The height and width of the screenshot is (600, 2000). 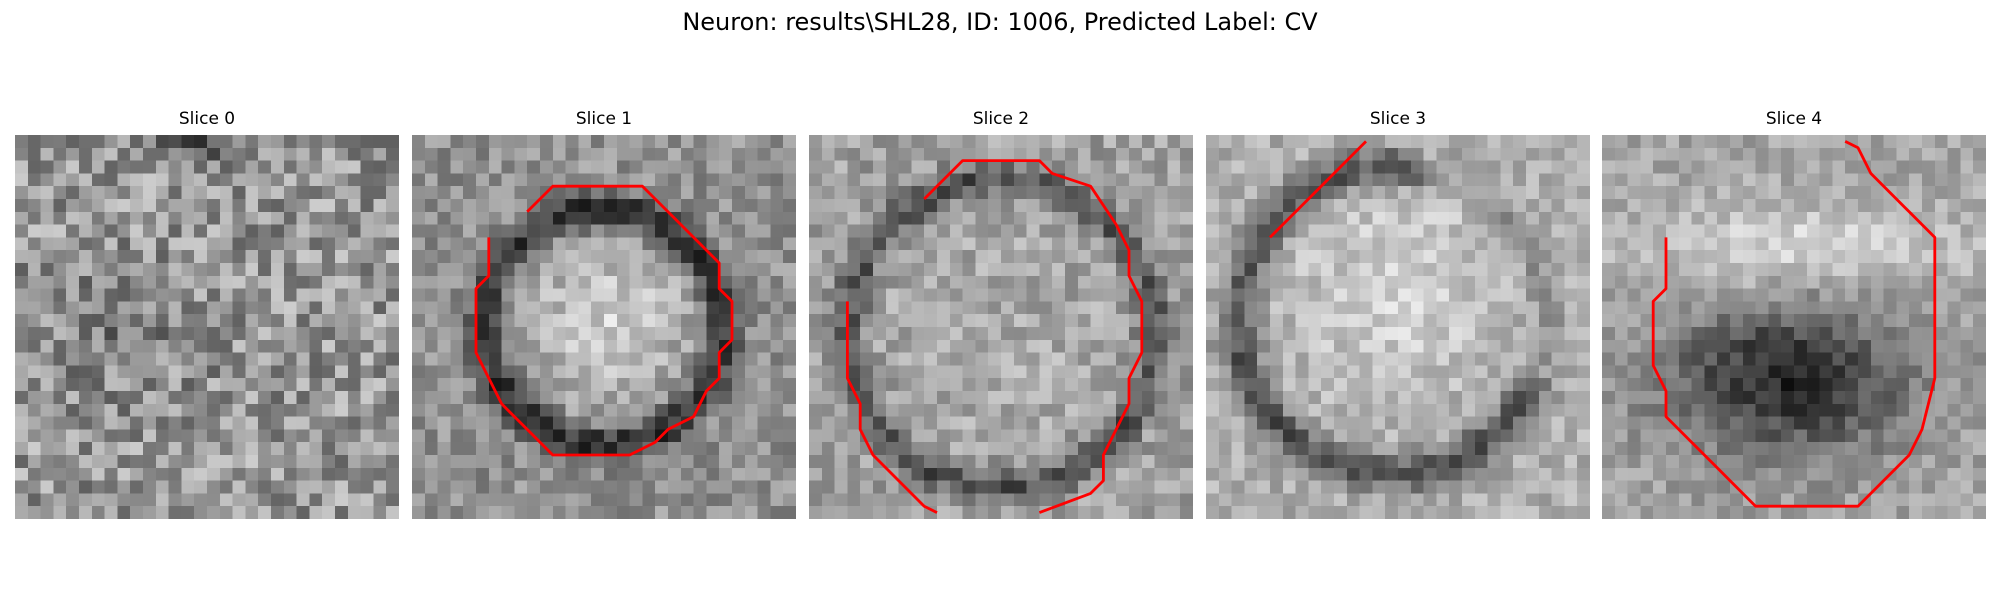 I want to click on slice-title-3: Slice 3, so click(x=1398, y=119).